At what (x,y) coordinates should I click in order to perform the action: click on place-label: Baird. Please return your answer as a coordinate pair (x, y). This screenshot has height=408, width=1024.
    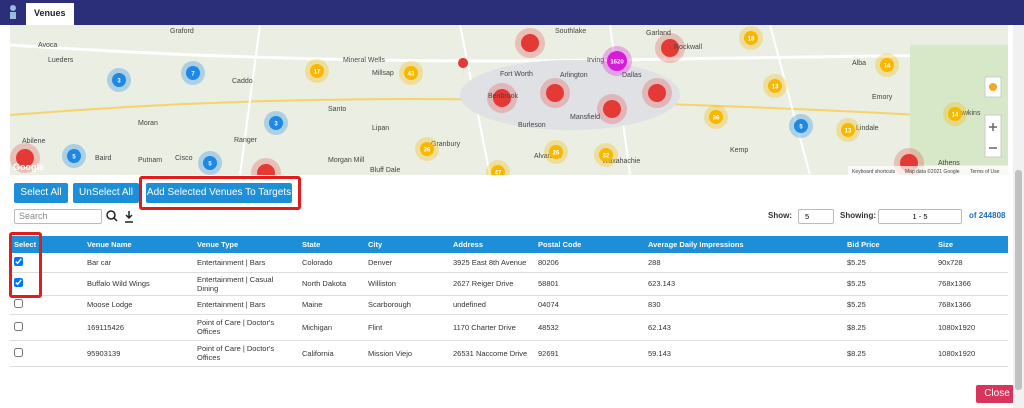
    Looking at the image, I should click on (103, 158).